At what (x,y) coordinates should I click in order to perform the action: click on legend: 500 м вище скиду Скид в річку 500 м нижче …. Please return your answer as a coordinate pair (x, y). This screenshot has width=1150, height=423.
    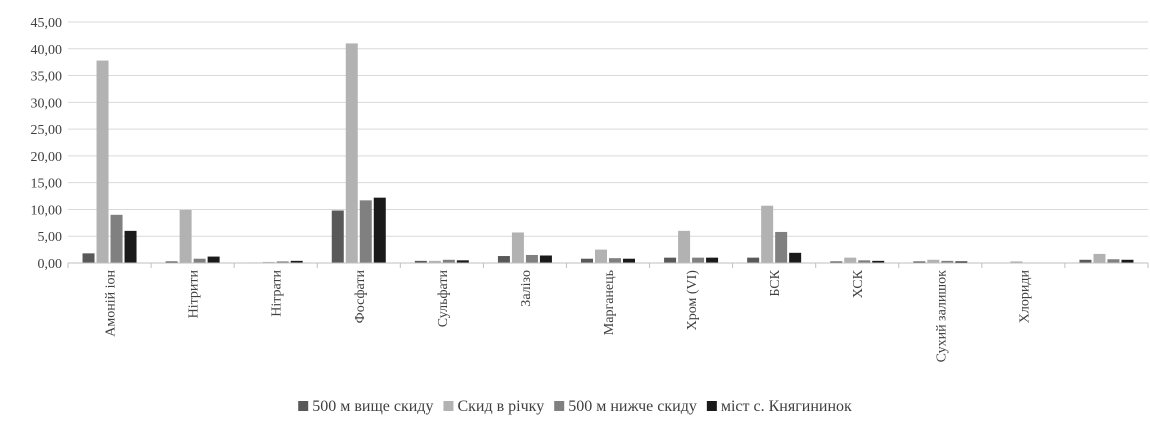
    Looking at the image, I should click on (575, 406).